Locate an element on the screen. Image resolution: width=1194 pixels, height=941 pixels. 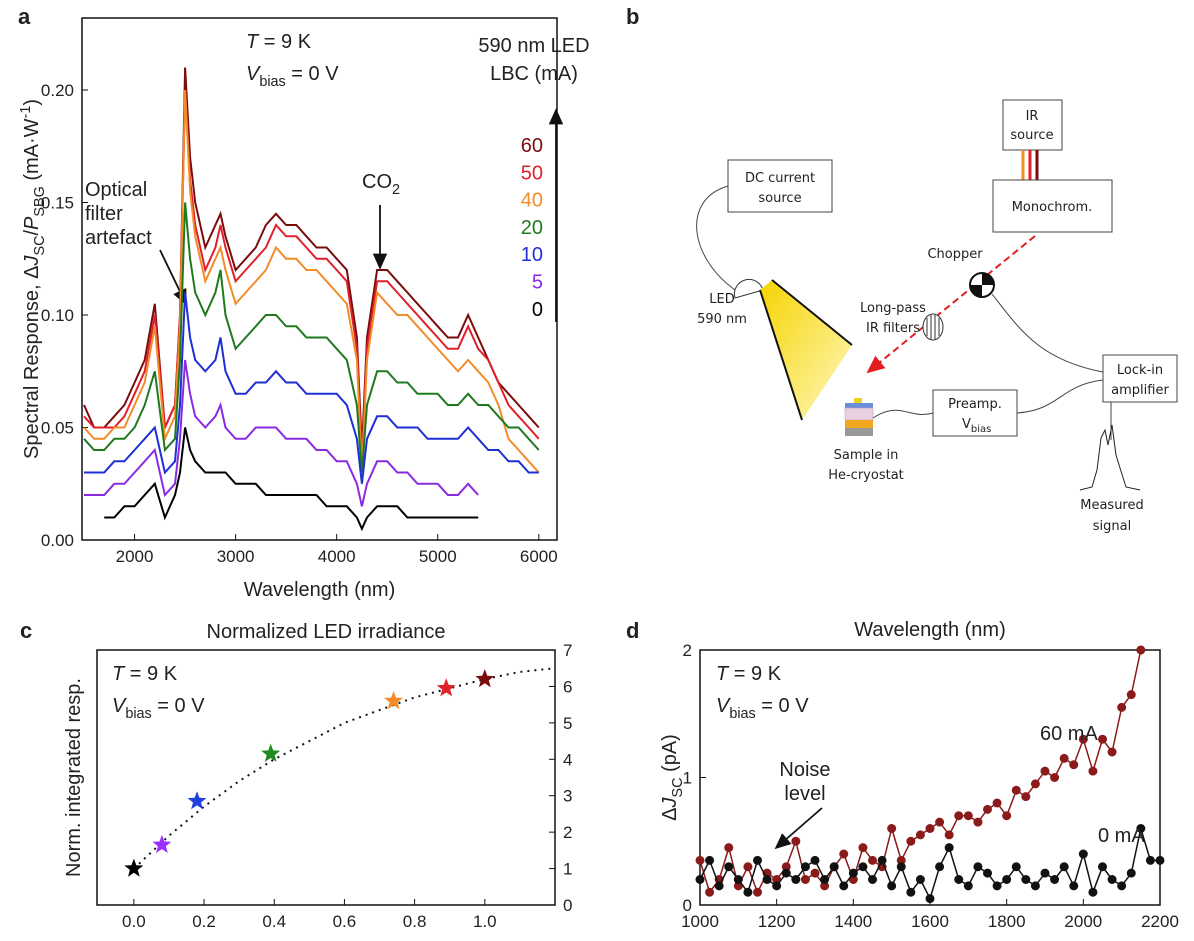
lock-in-label: Lock-in is located at coordinates (1140, 370).